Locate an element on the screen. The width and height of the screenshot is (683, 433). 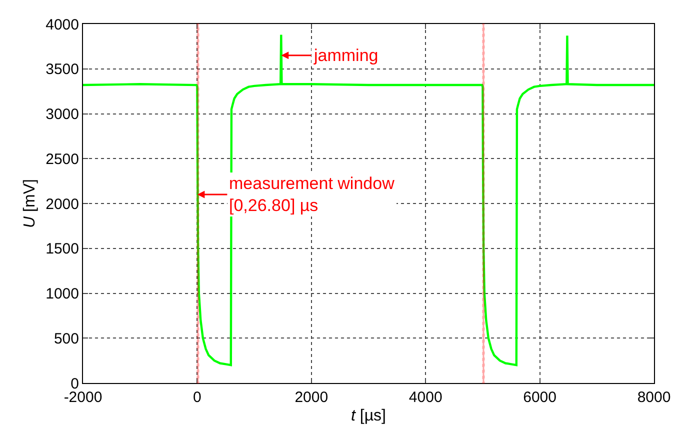
y-tick-label: 2500 is located at coordinates (62, 159).